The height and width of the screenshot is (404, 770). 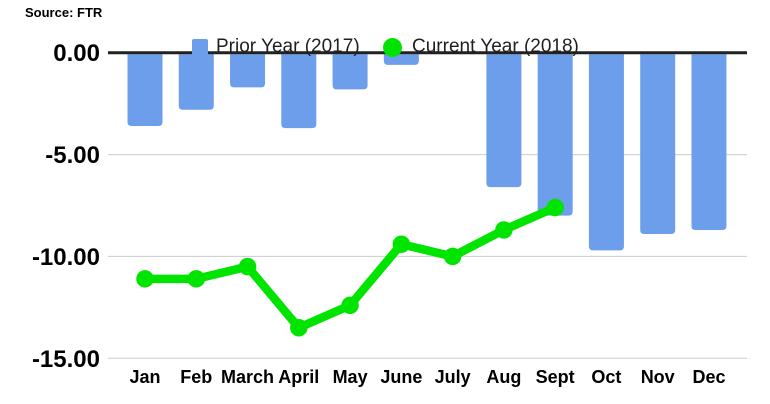 I want to click on x-axis-label-sept: Sept, so click(x=555, y=377).